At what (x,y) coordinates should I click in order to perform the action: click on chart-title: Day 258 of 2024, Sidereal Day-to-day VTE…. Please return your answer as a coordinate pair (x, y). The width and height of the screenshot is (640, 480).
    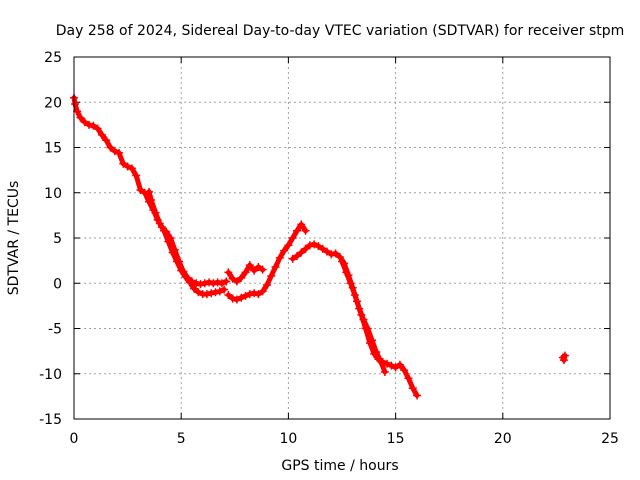
    Looking at the image, I should click on (340, 31).